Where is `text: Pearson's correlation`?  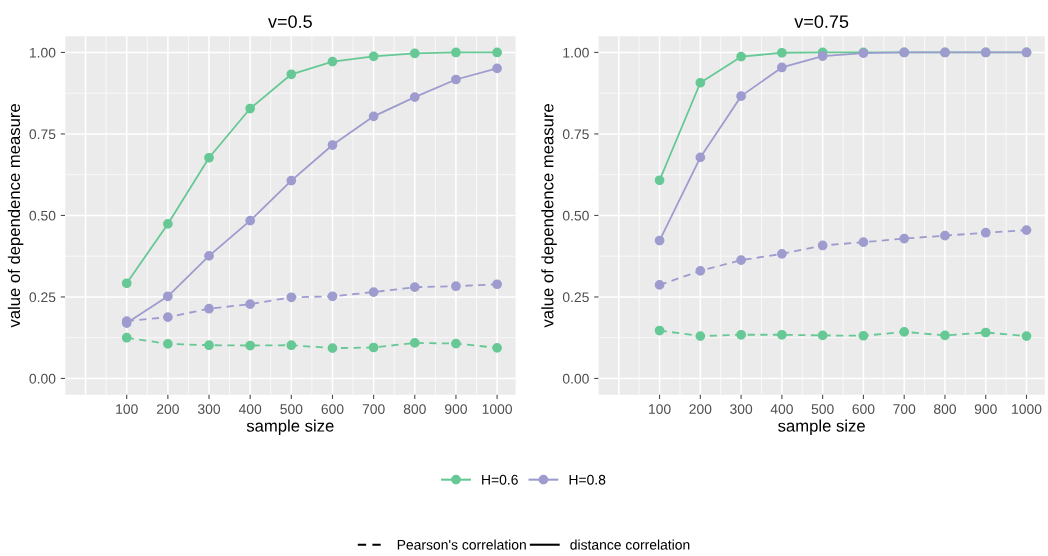 text: Pearson's correlation is located at coordinates (461, 544).